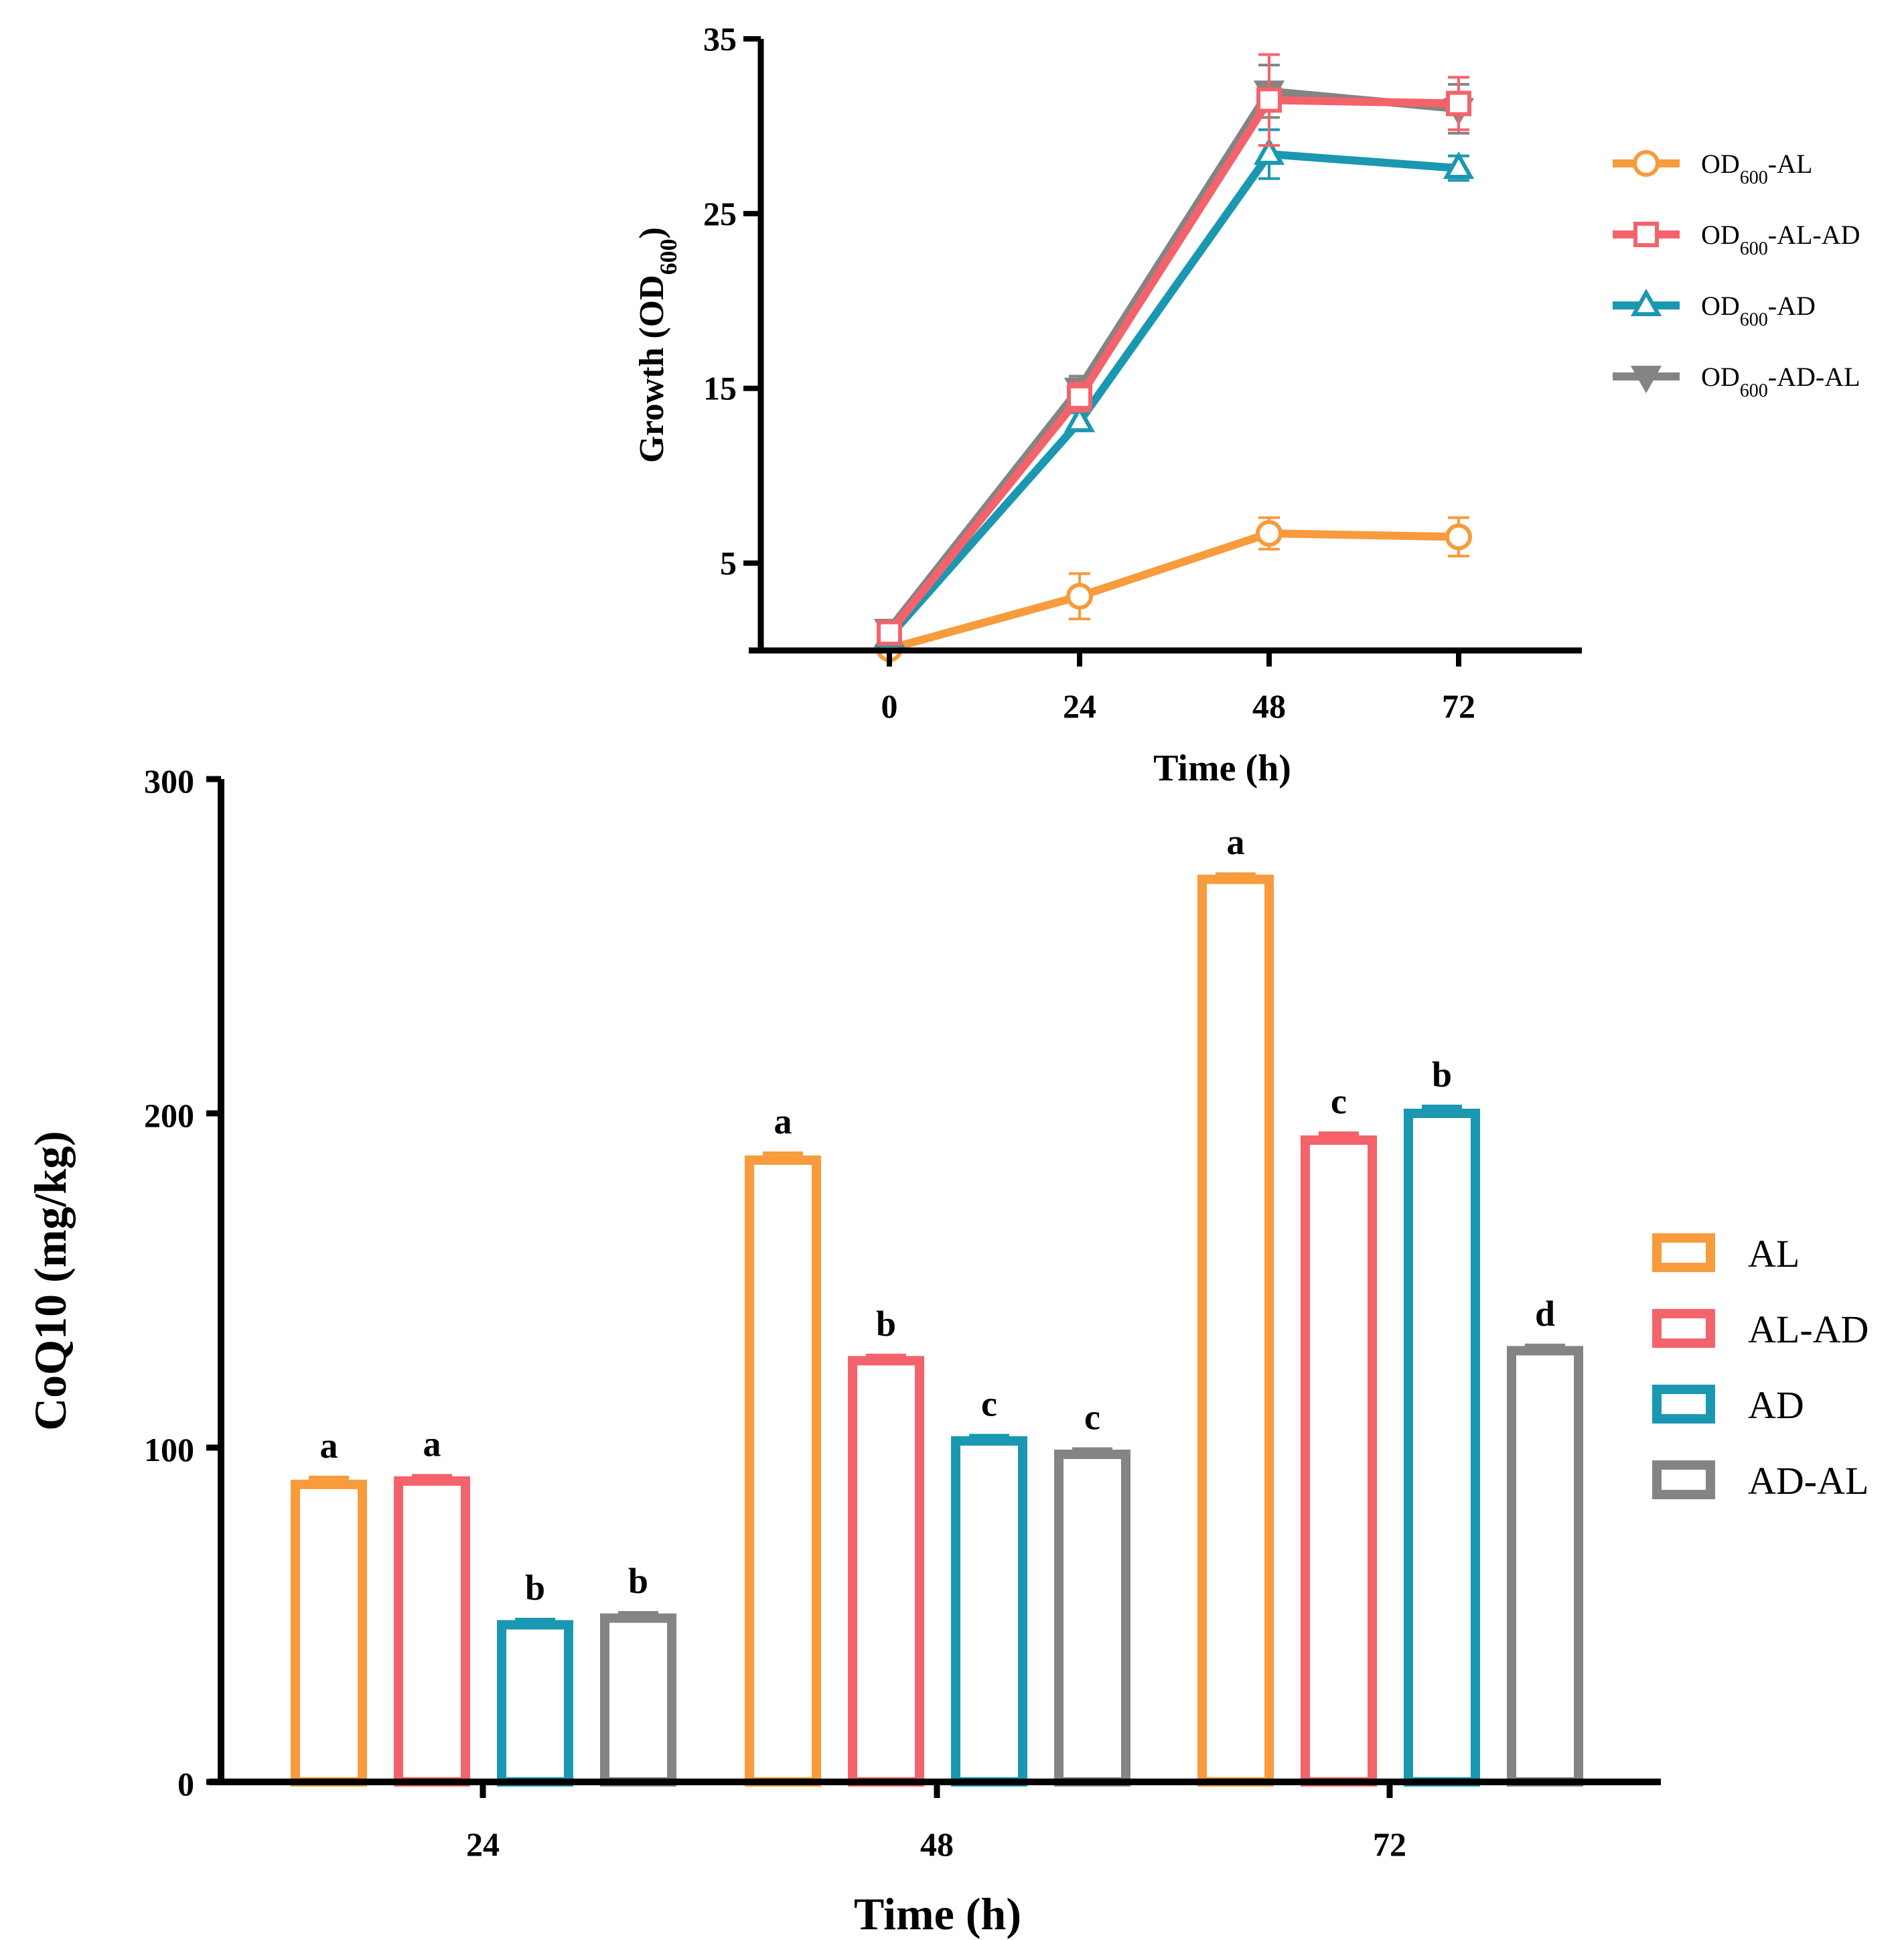  Describe the element at coordinates (937, 1844) in the screenshot. I see `coq10-x-tick-label: 48` at that location.